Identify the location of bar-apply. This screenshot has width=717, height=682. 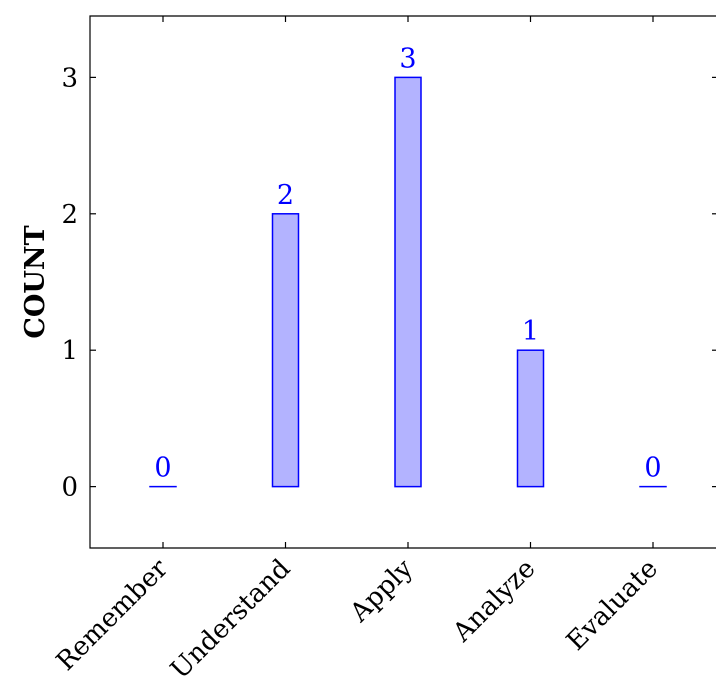
(408, 282).